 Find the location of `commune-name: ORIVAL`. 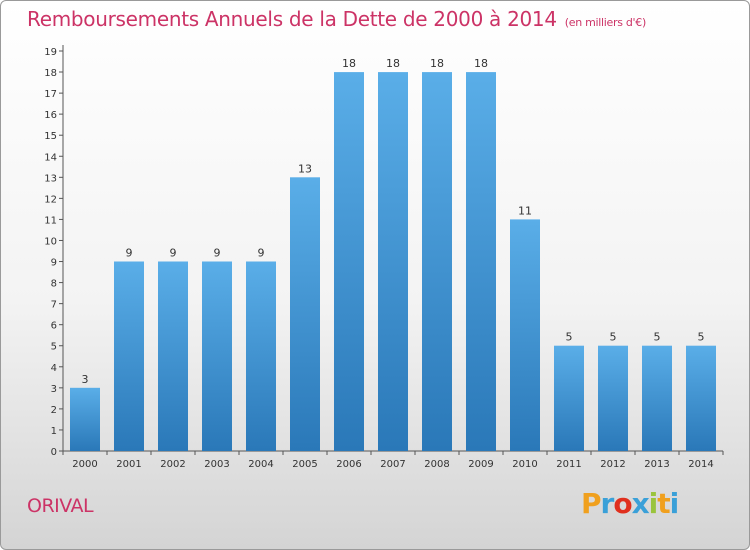

commune-name: ORIVAL is located at coordinates (60, 506).